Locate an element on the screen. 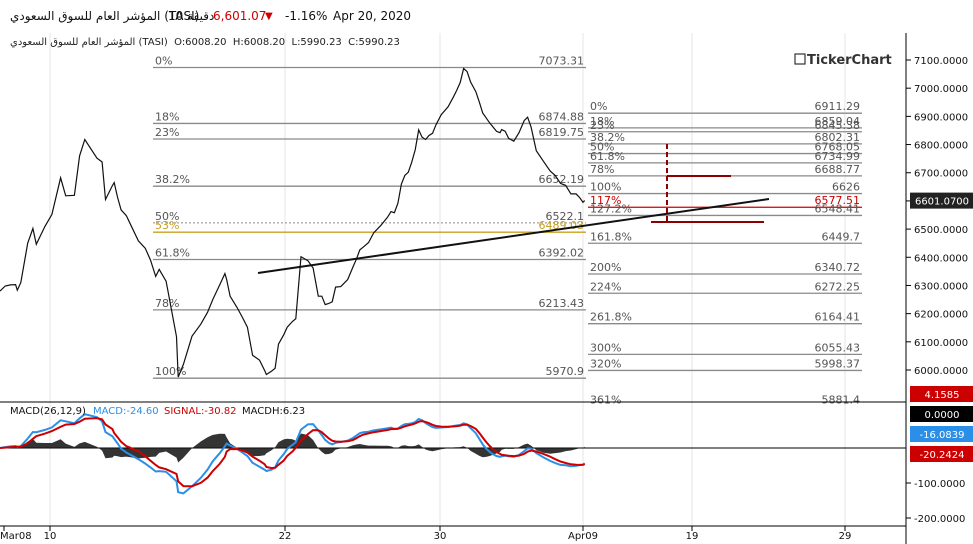 The width and height of the screenshot is (973, 544). y-tick-label: 7100.0000 is located at coordinates (941, 61).